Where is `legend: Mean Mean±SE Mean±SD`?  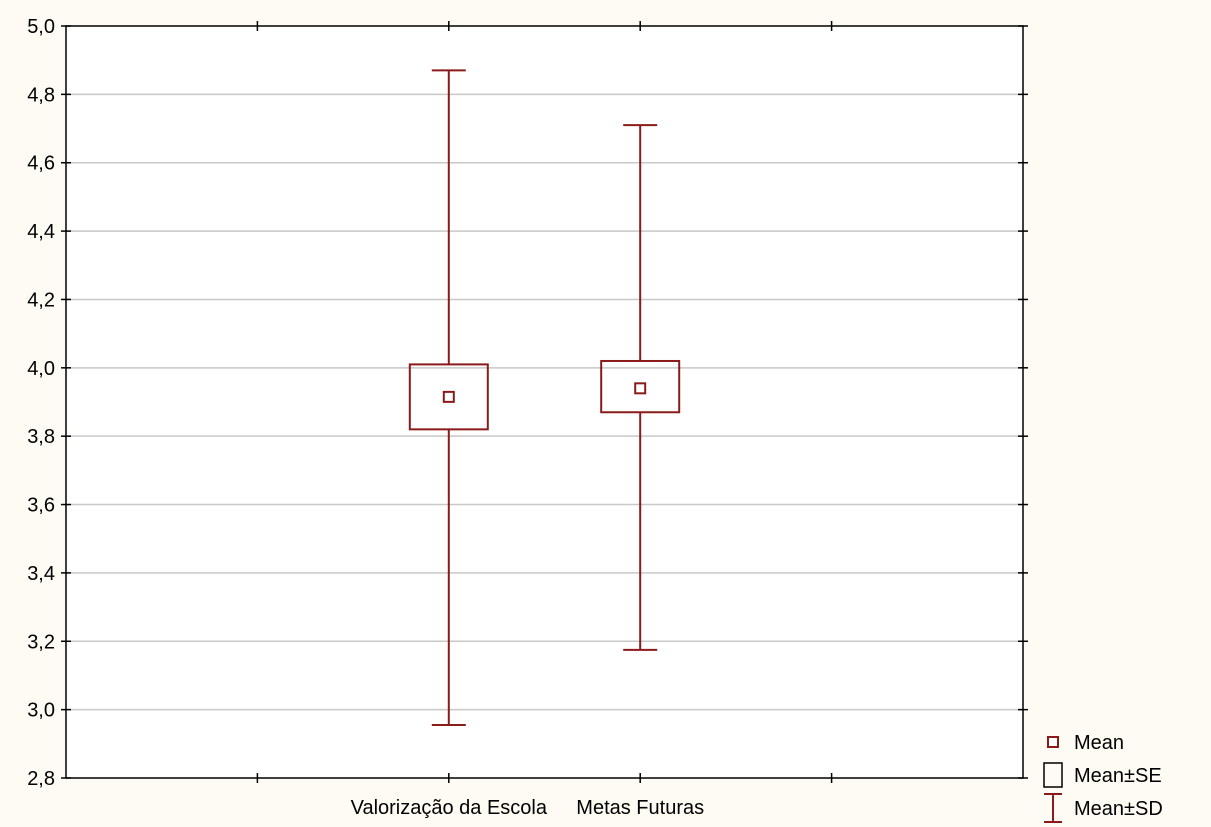
legend: Mean Mean±SE Mean±SD is located at coordinates (1103, 777).